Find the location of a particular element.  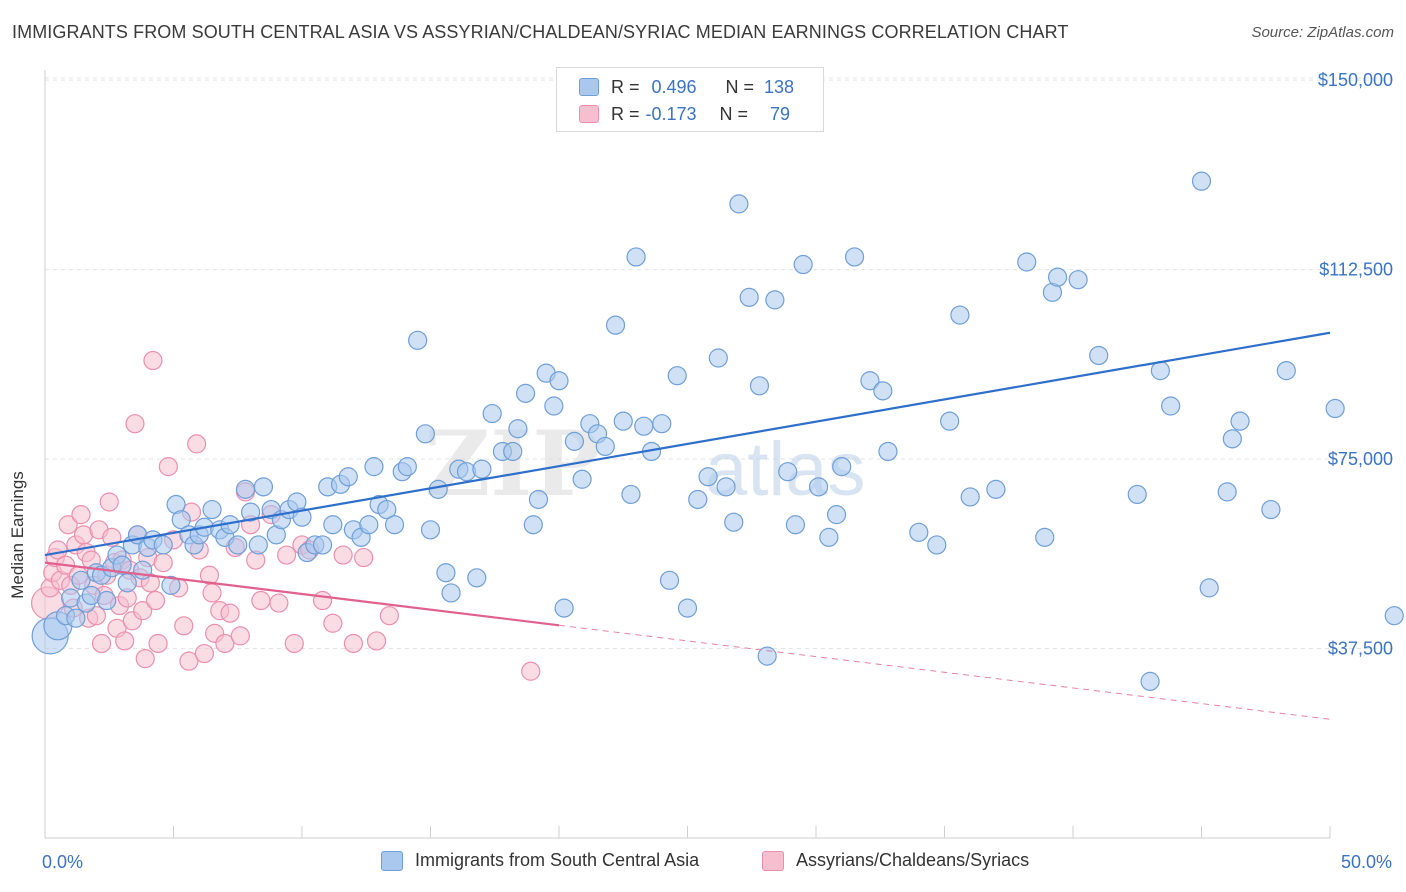

legend-item-assyrians: Assyrians/Chaldeans/Syriacs is located at coordinates (895, 860).